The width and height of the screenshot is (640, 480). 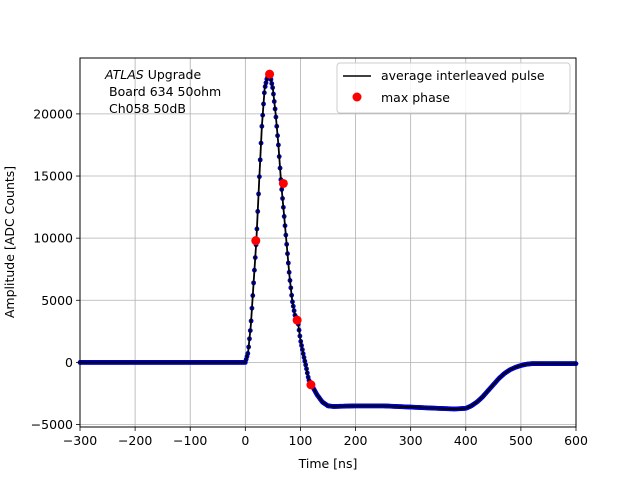 I want to click on annotation-line-1: ATLAS Upgrade, so click(x=152, y=74).